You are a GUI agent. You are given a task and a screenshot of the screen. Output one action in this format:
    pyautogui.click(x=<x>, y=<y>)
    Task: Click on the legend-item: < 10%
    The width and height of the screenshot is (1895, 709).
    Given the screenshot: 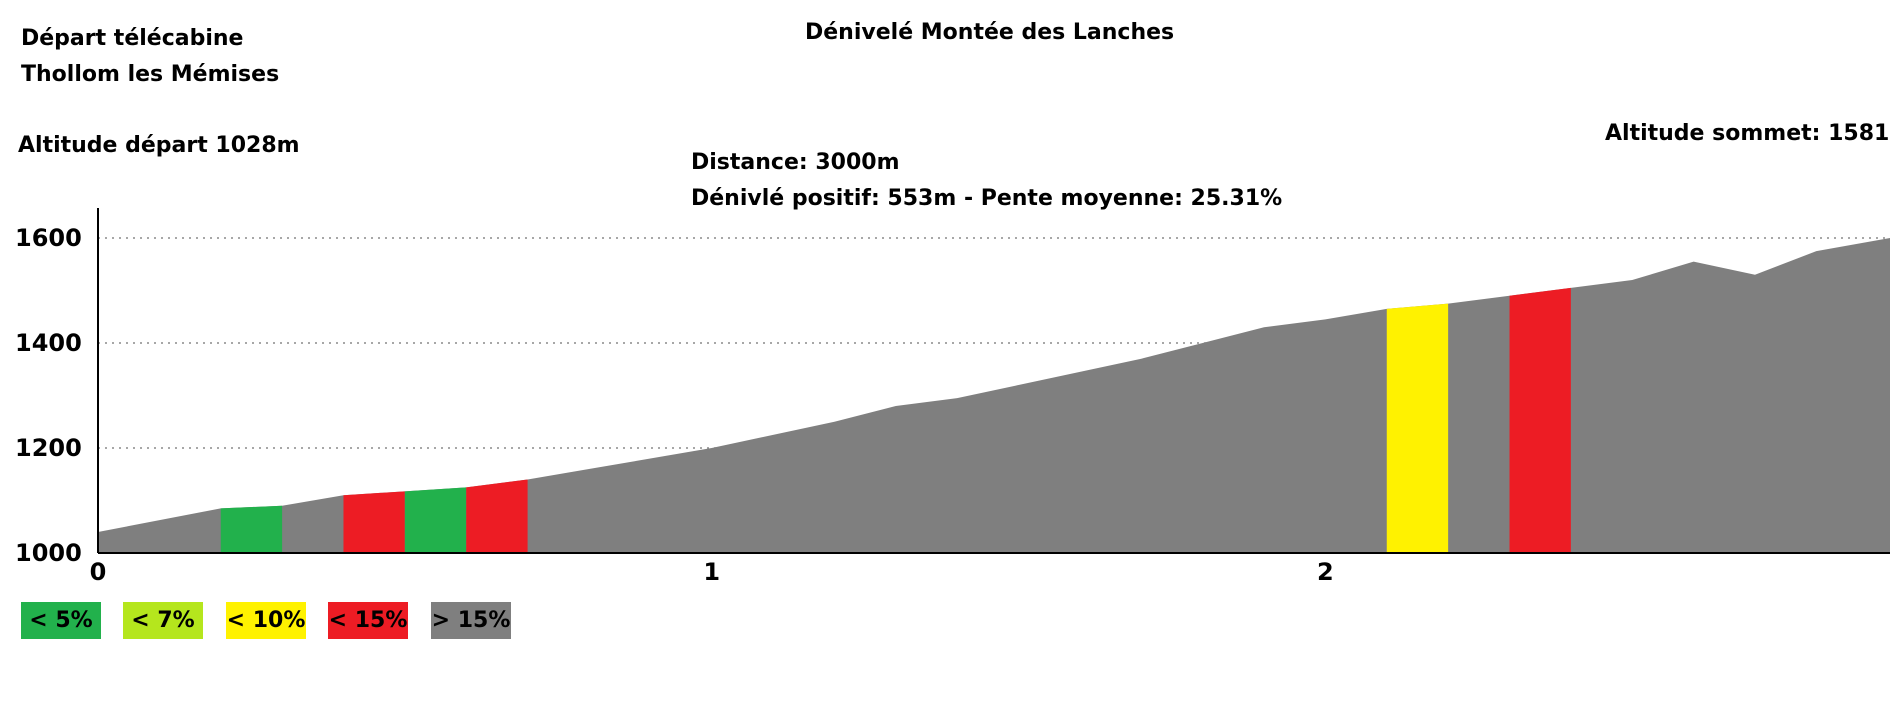 What is the action you would take?
    pyautogui.click(x=266, y=620)
    